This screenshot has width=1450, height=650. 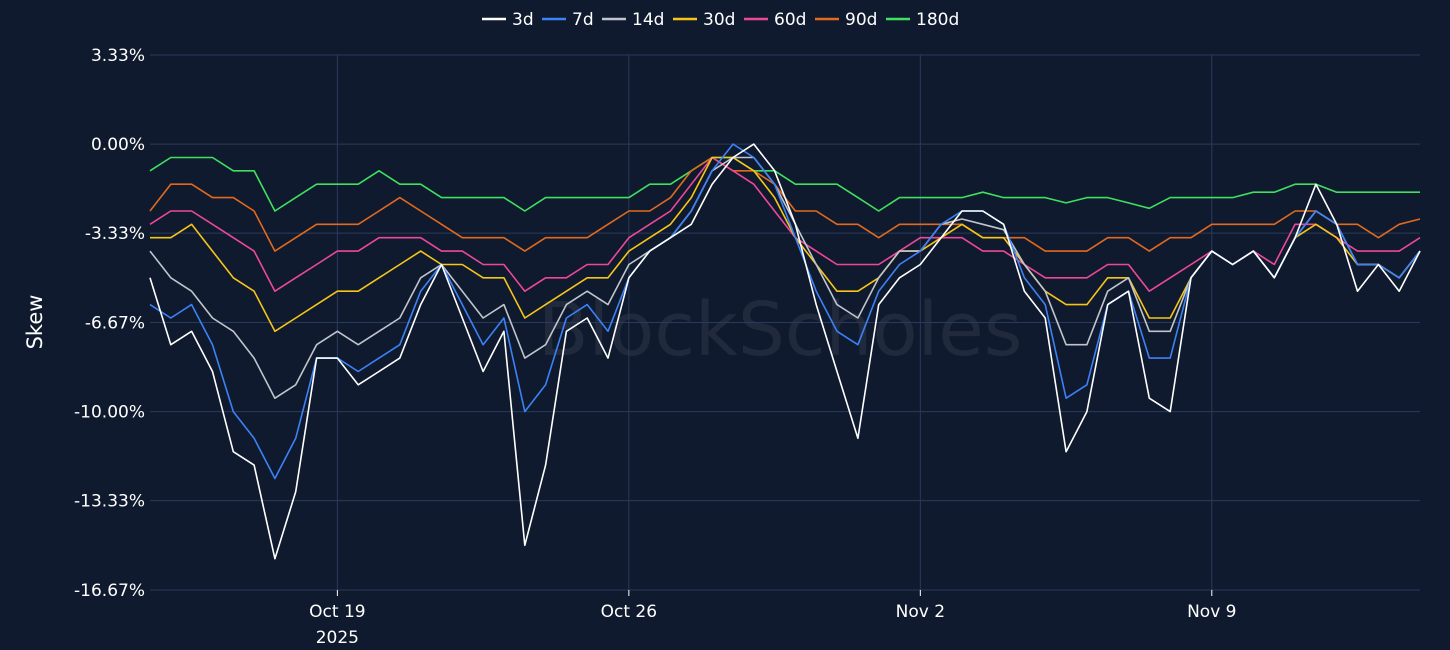 I want to click on y-tick-label: 3.33%, so click(x=118, y=56).